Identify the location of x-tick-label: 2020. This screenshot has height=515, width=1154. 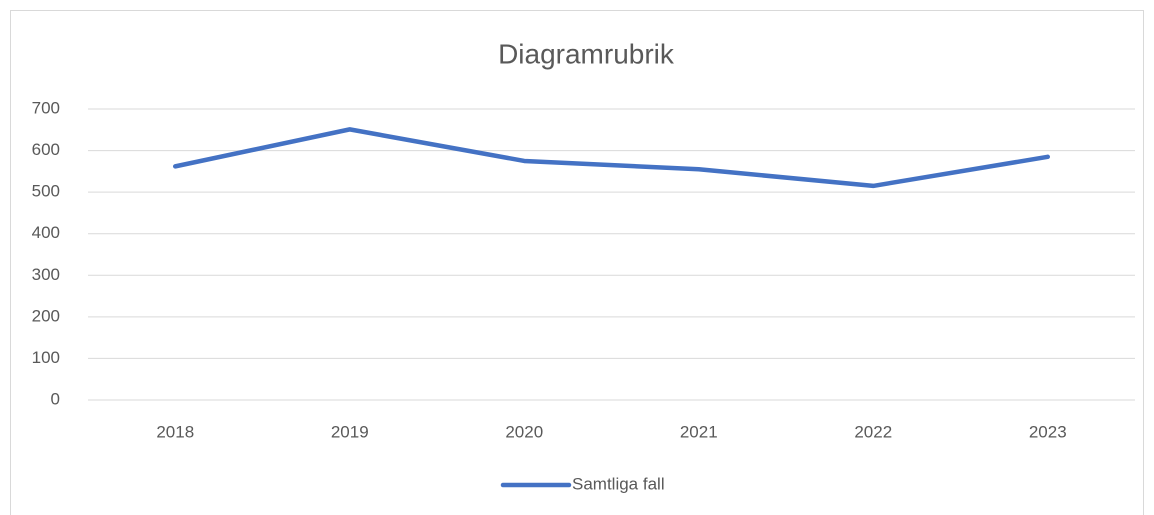
(524, 431).